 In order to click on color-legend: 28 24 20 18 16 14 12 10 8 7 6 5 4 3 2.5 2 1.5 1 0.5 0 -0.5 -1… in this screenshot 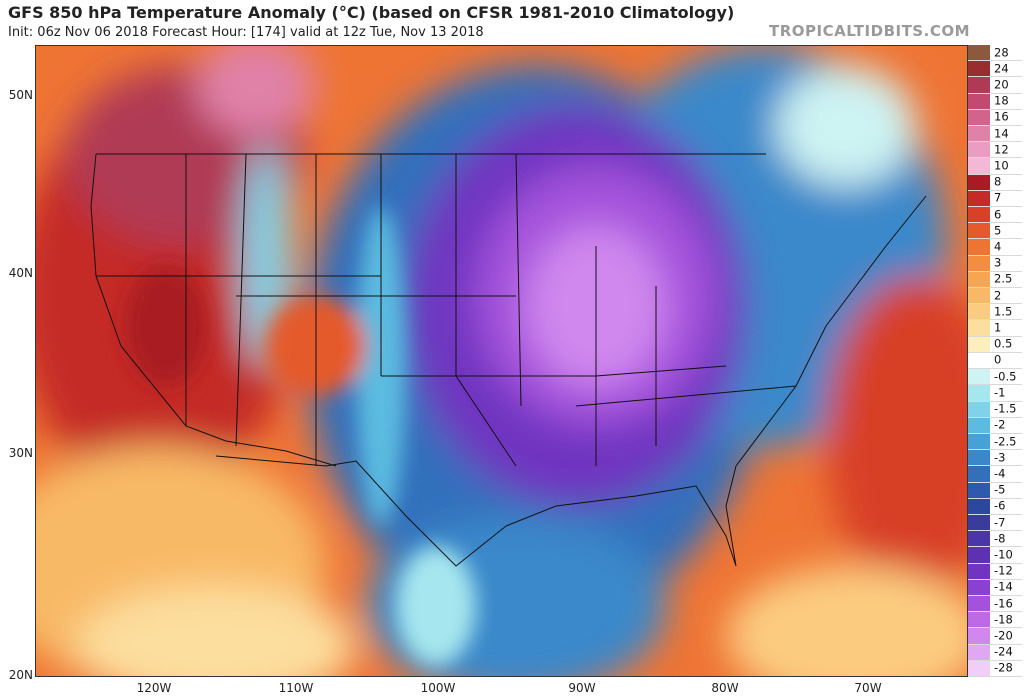, I will do `click(995, 361)`.